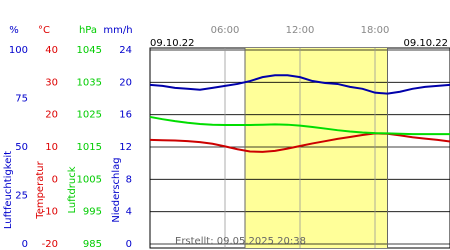 Image resolution: width=450 pixels, height=250 pixels. What do you see at coordinates (172, 43) in the screenshot?
I see `date-left: 09.10.22` at bounding box center [172, 43].